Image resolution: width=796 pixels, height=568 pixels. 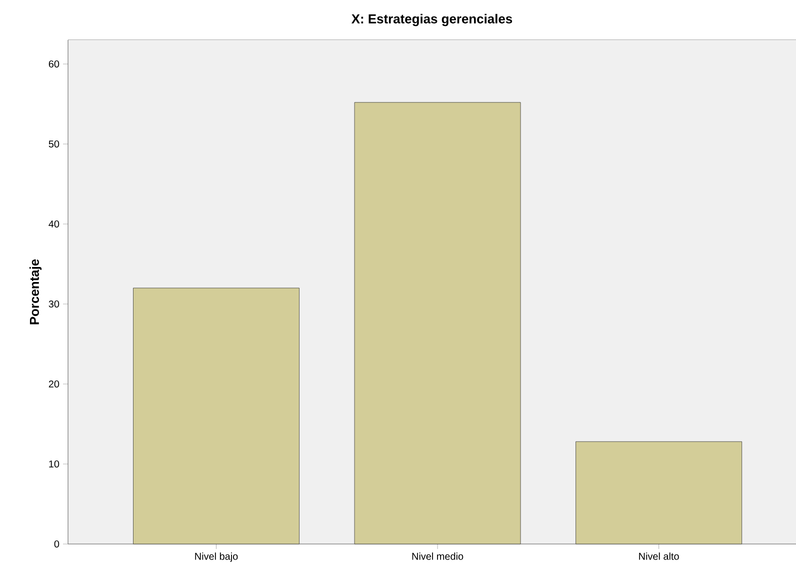 What do you see at coordinates (54, 224) in the screenshot?
I see `y-tick-label: 40` at bounding box center [54, 224].